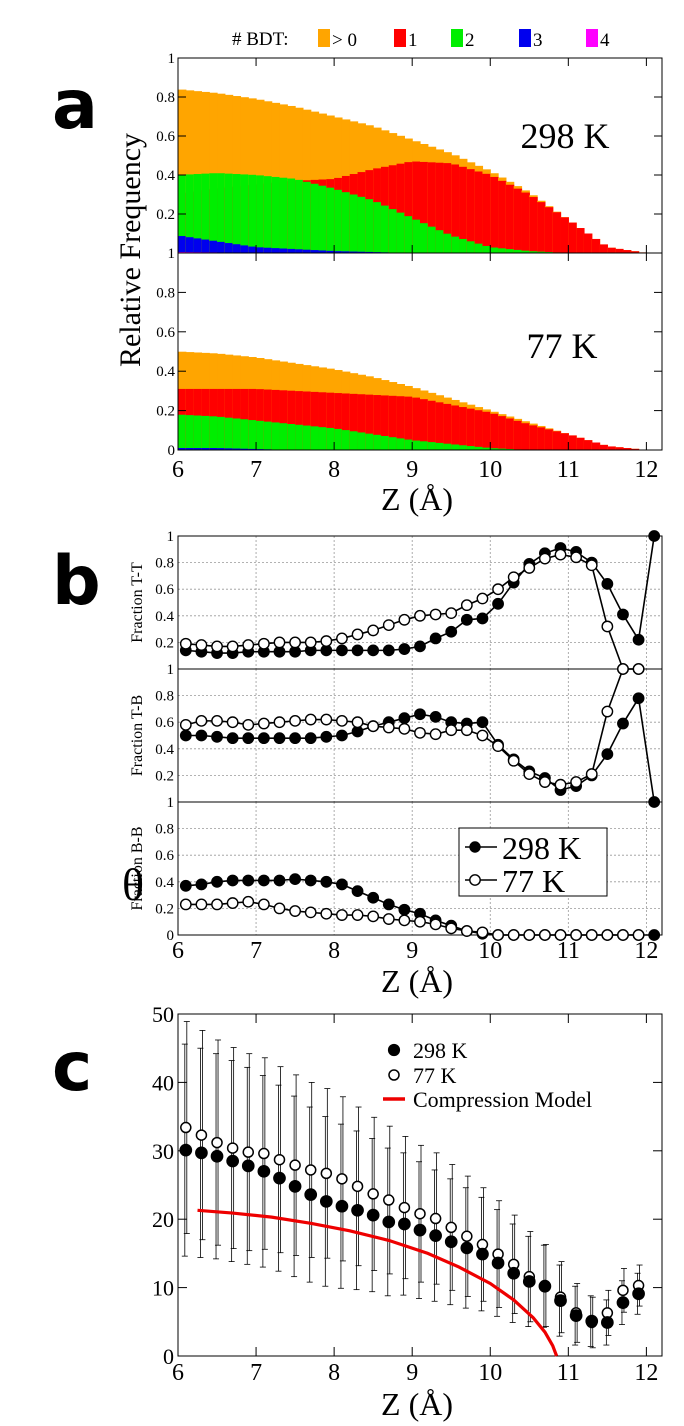 Image resolution: width=684 pixels, height=1426 pixels. I want to click on x-tick-label-c: 9, so click(412, 1373).